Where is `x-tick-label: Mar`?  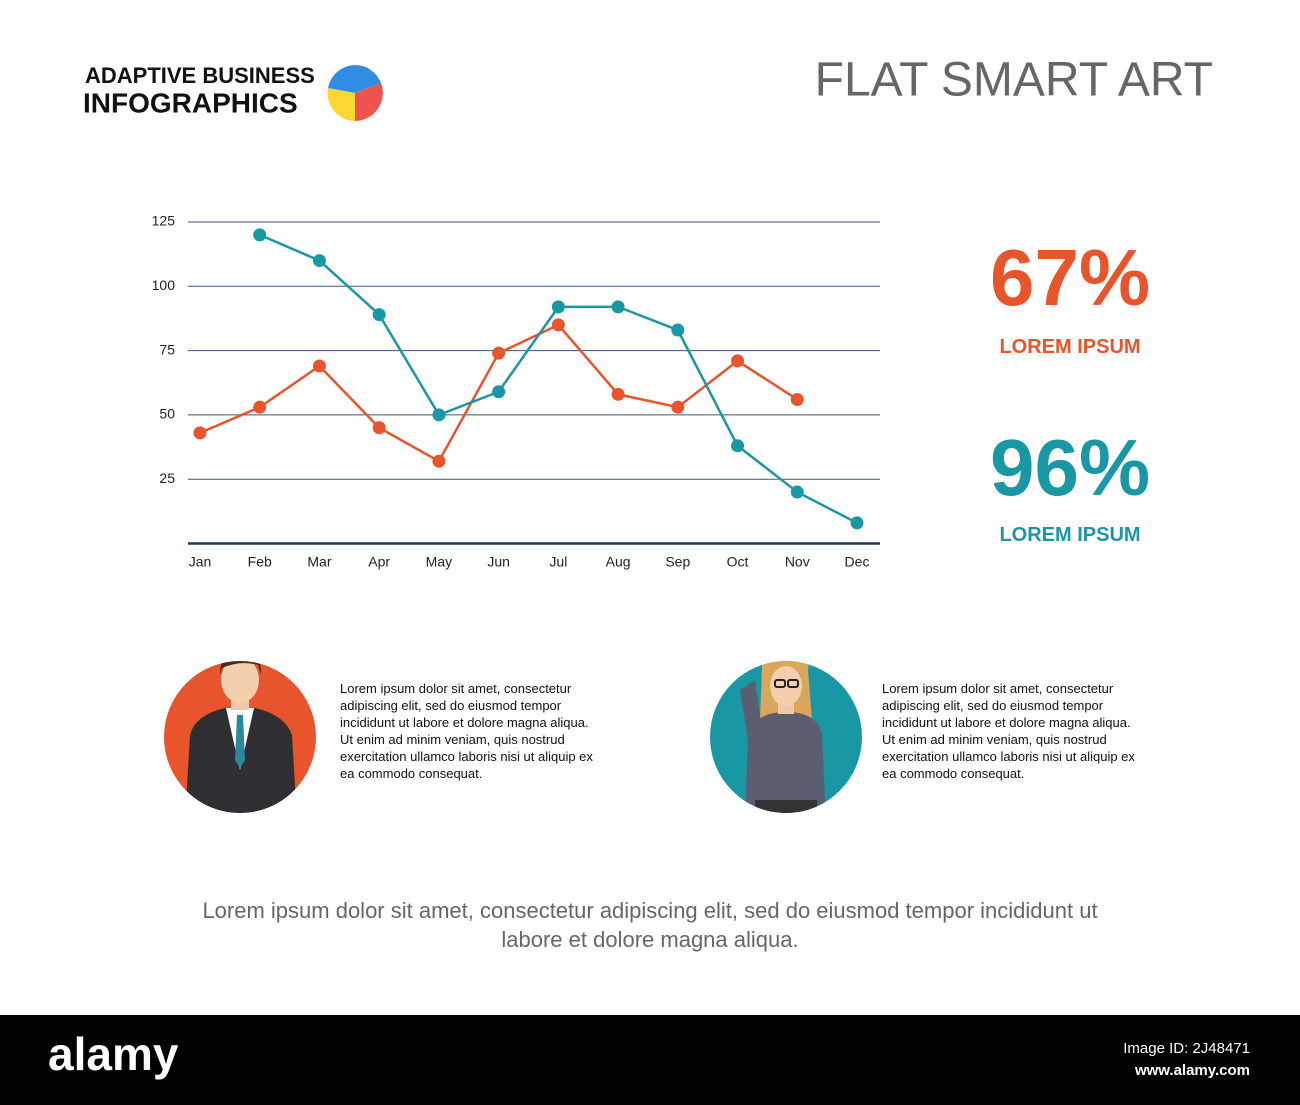 x-tick-label: Mar is located at coordinates (319, 562).